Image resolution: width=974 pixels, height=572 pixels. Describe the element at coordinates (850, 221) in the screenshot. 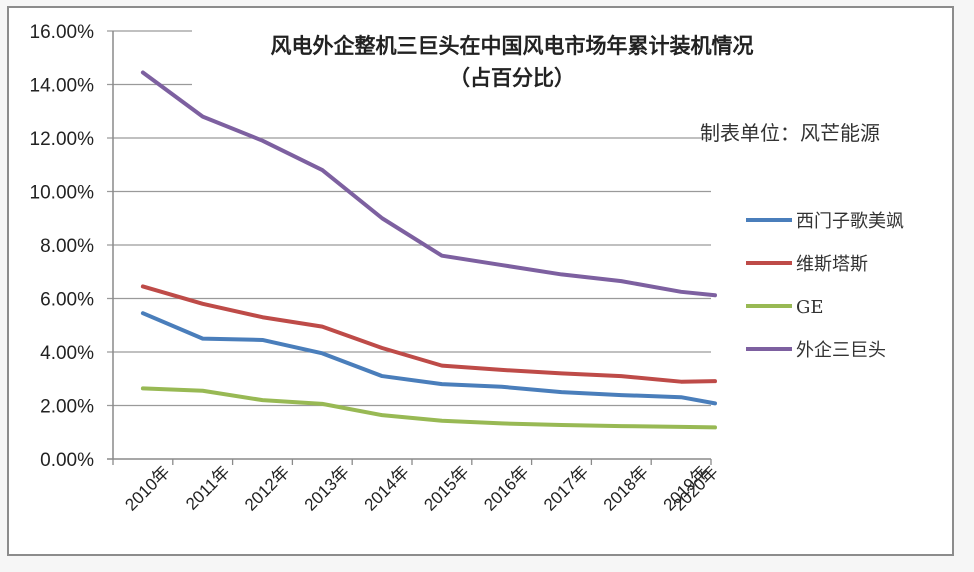

I see `legend-label: 西门子歌美飒` at that location.